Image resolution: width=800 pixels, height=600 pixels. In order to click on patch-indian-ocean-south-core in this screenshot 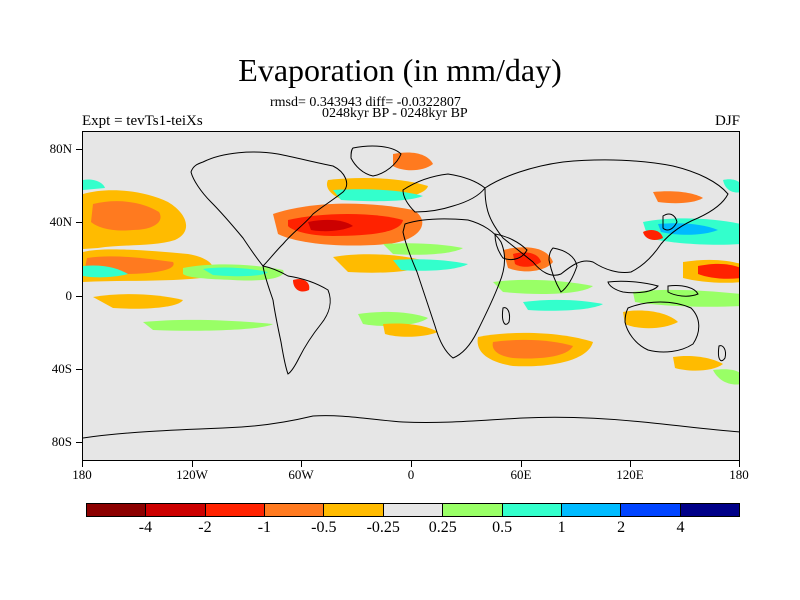, I will do `click(532, 349)`.